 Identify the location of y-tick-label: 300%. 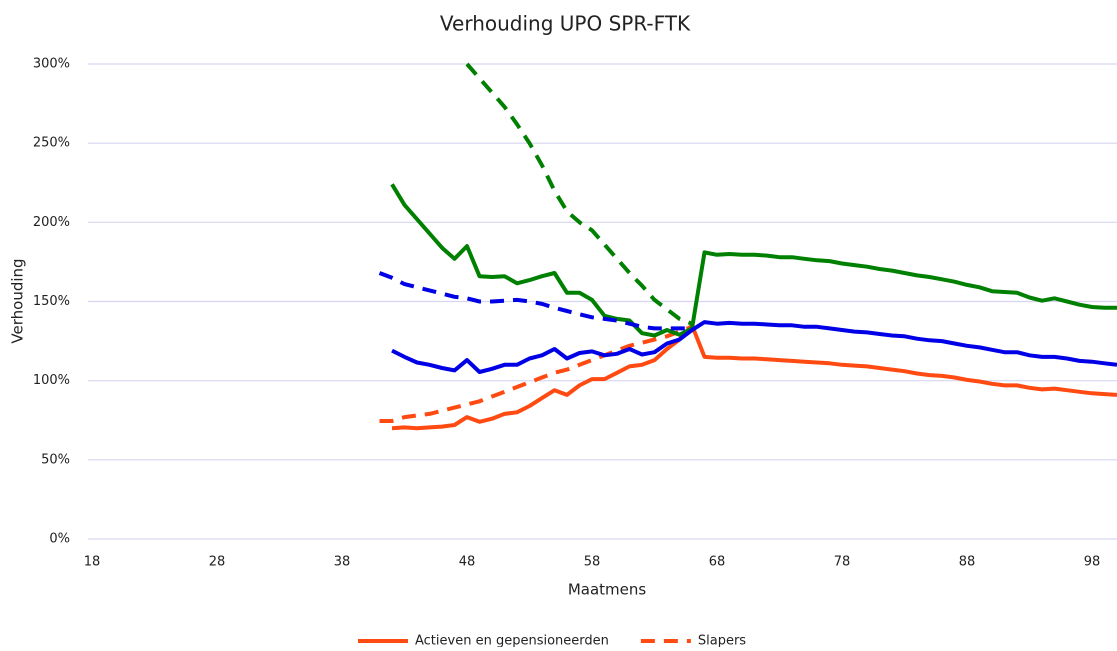
(51, 64).